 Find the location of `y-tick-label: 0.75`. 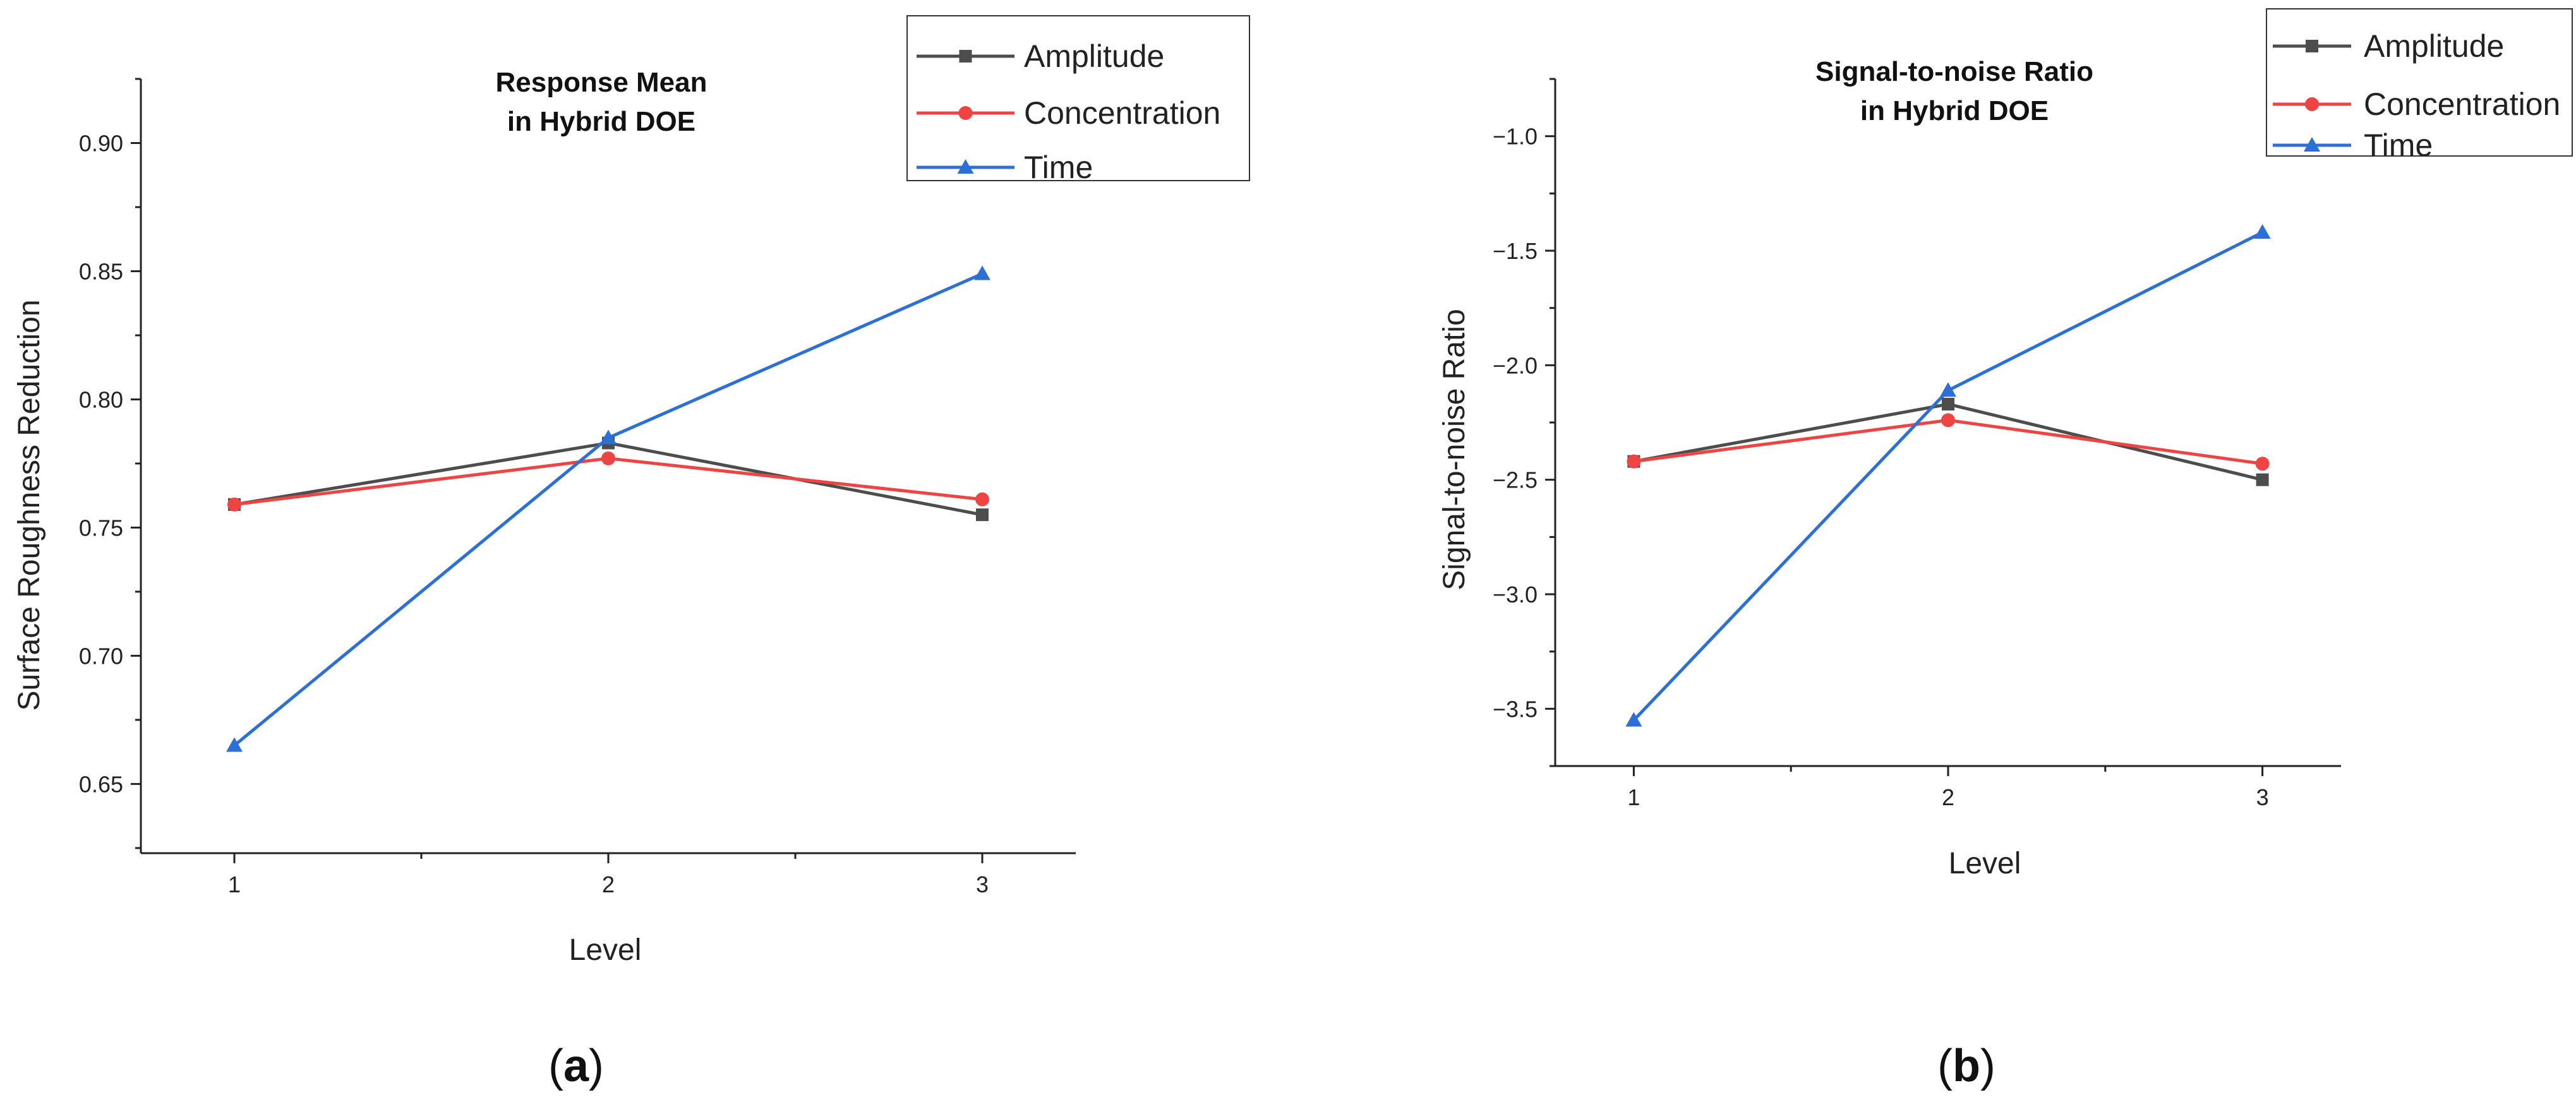

y-tick-label: 0.75 is located at coordinates (101, 528).